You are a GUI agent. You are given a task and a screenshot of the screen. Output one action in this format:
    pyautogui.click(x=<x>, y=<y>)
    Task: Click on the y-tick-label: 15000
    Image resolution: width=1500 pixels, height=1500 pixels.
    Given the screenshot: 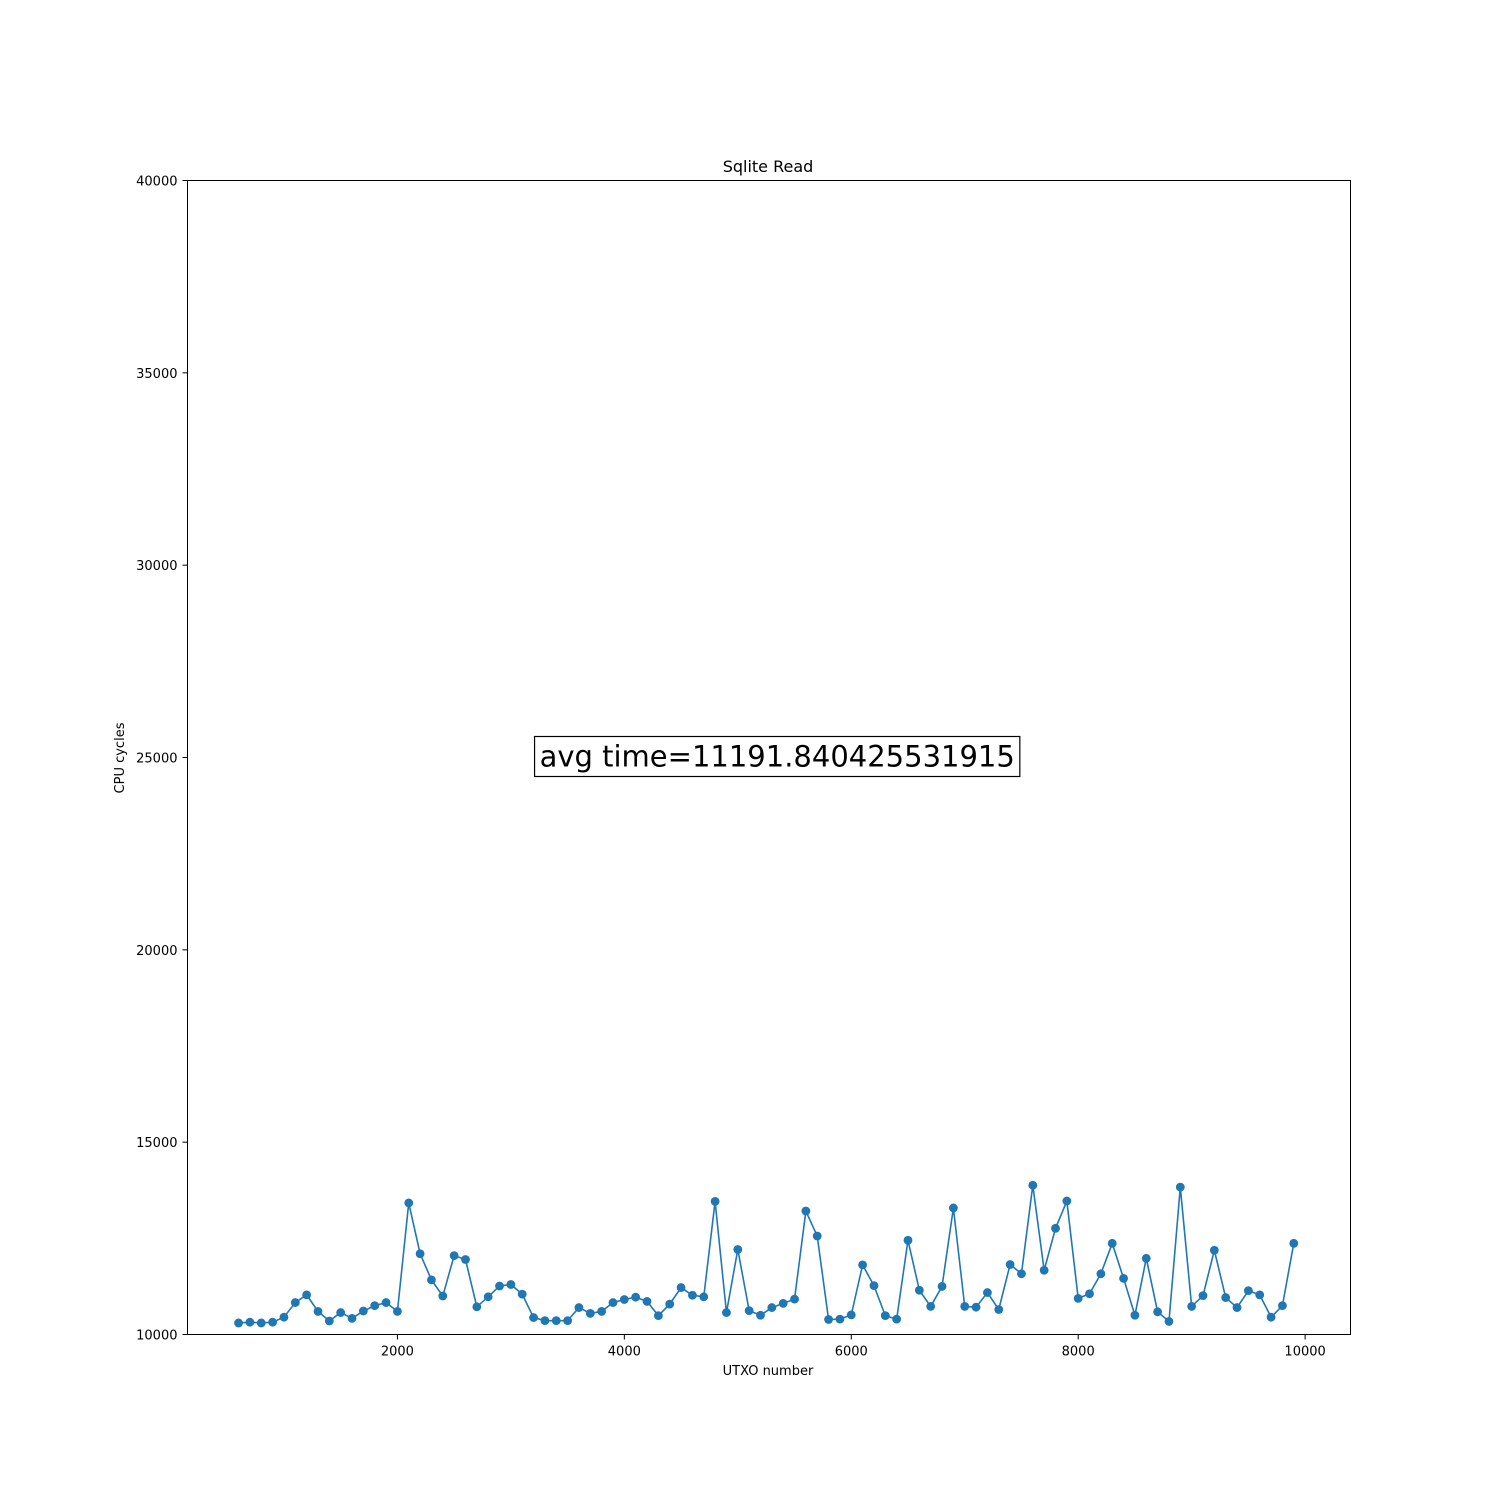 What is the action you would take?
    pyautogui.click(x=156, y=1143)
    